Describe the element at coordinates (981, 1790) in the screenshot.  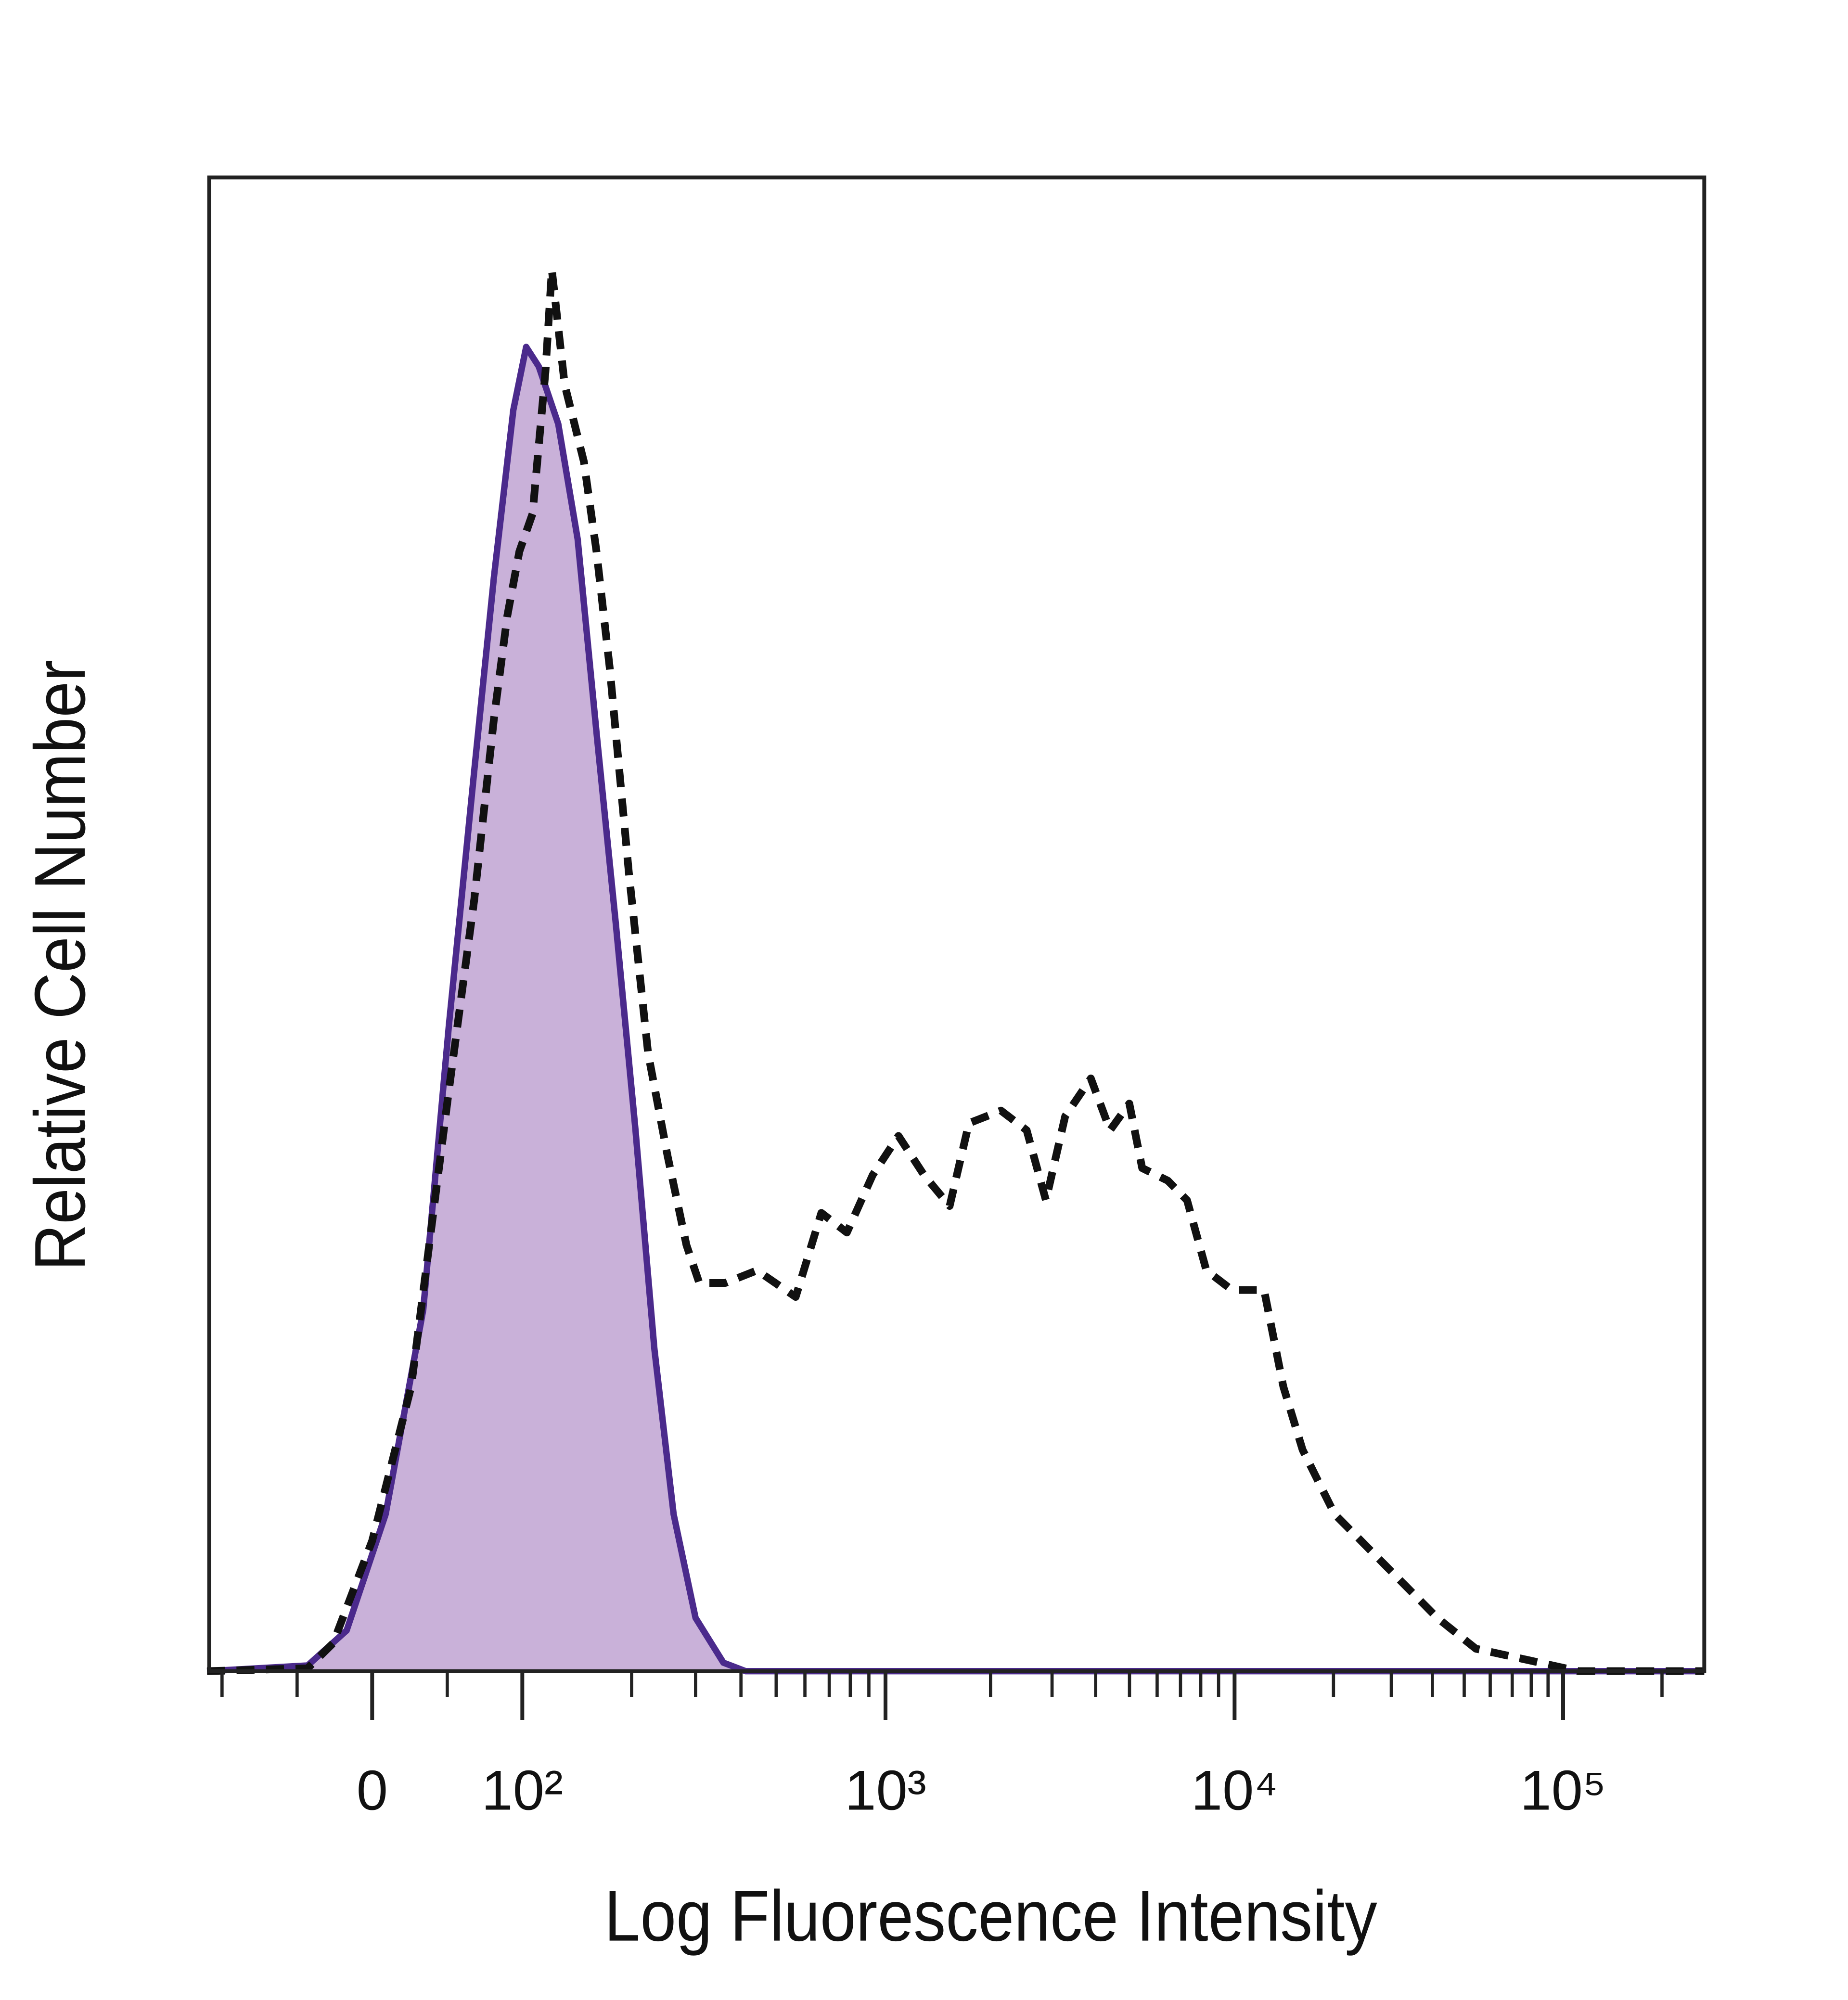
I see `x-axis-tick-labels: 0 10² 10³ 10⁴ 10⁵` at that location.